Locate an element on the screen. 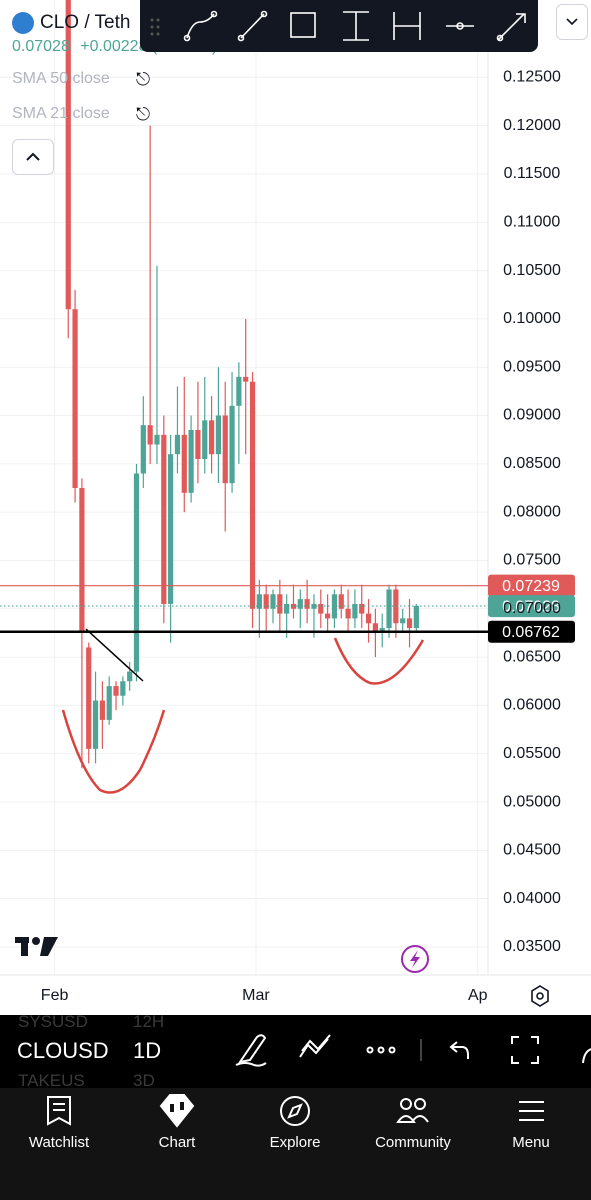 This screenshot has width=591, height=1200. time-tick-label: Mar is located at coordinates (256, 995).